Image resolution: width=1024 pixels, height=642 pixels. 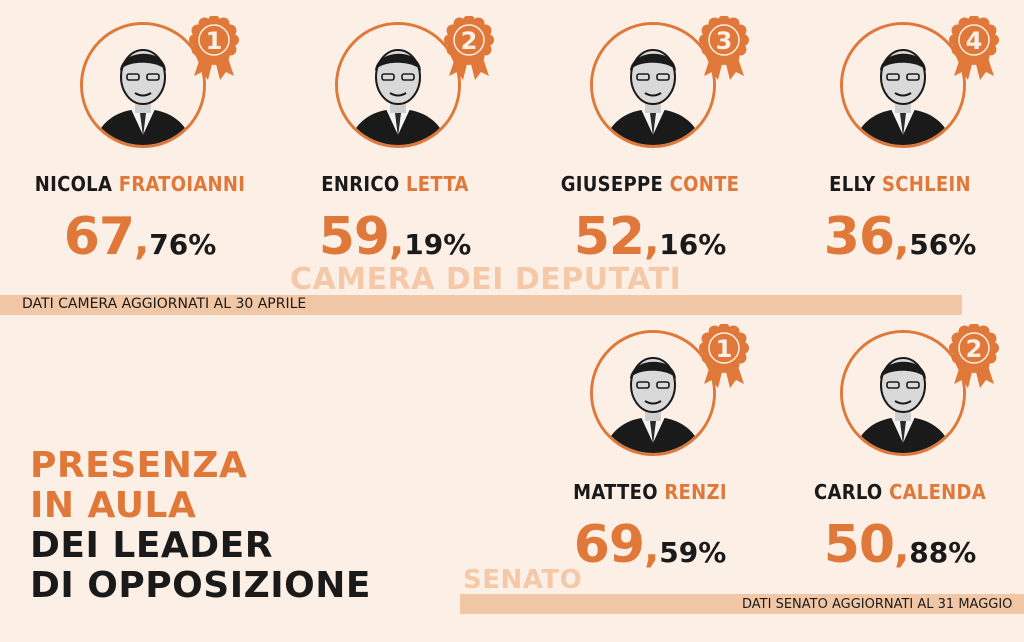 What do you see at coordinates (899, 492) in the screenshot?
I see `leader-name: CARLO CALENDA` at bounding box center [899, 492].